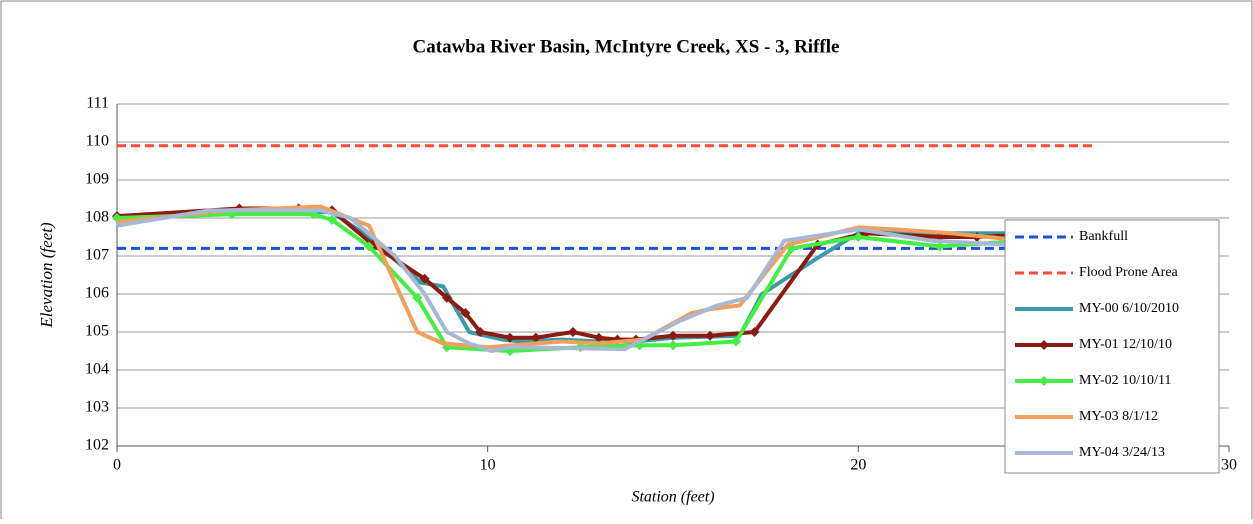 This screenshot has height=524, width=1253. What do you see at coordinates (1125, 344) in the screenshot?
I see `legend-label: MY-01 12/10/10` at bounding box center [1125, 344].